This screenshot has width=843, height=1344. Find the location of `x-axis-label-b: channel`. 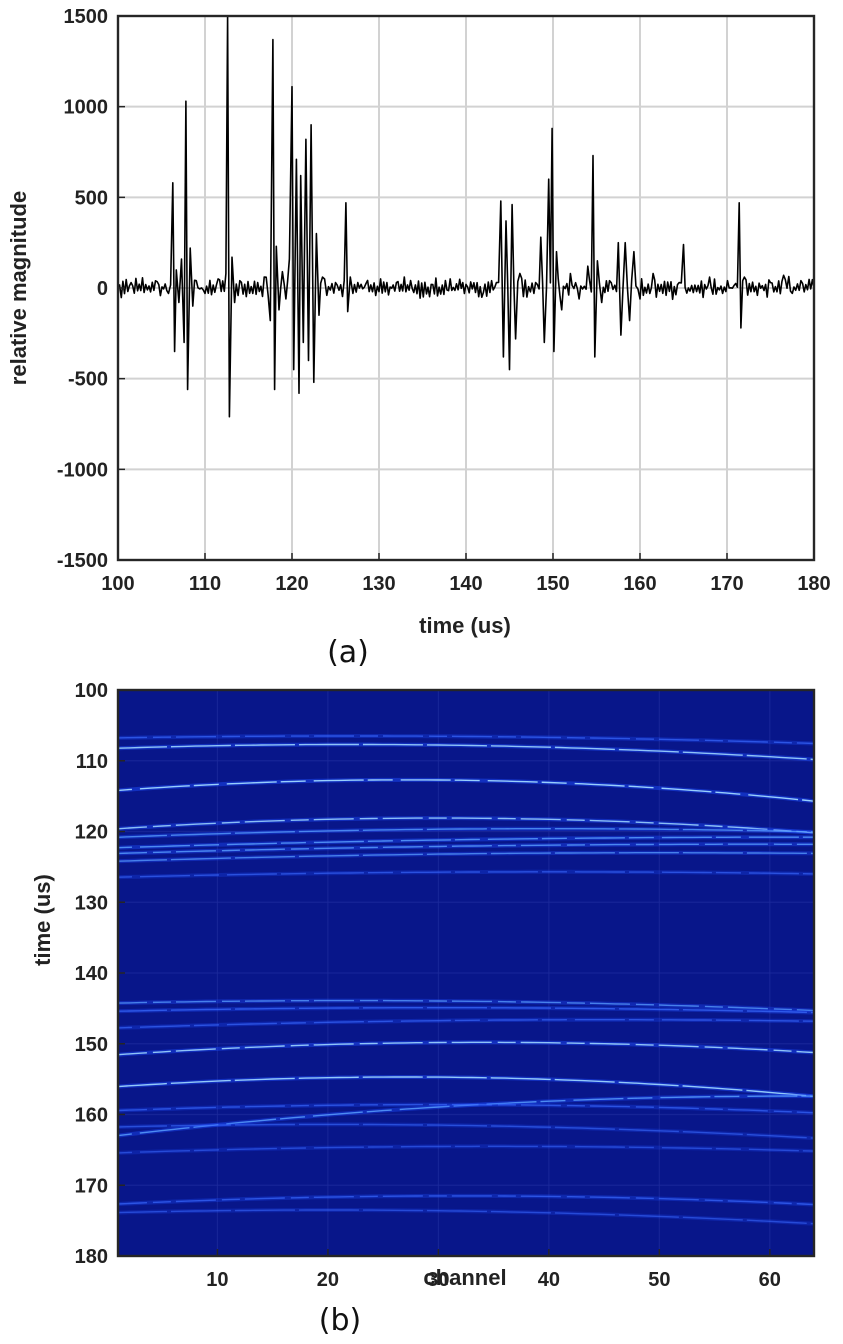

x-axis-label-b: channel is located at coordinates (464, 1277).